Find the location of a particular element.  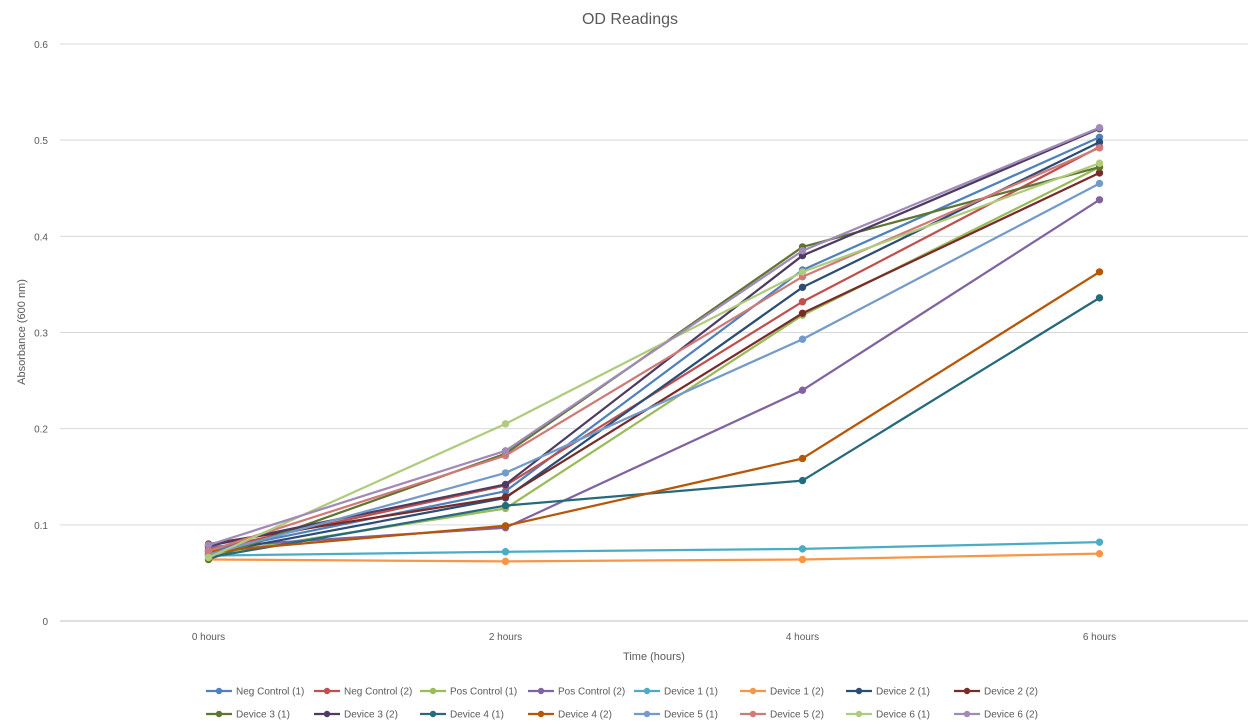

x-tick-label: 4 hours is located at coordinates (802, 637).